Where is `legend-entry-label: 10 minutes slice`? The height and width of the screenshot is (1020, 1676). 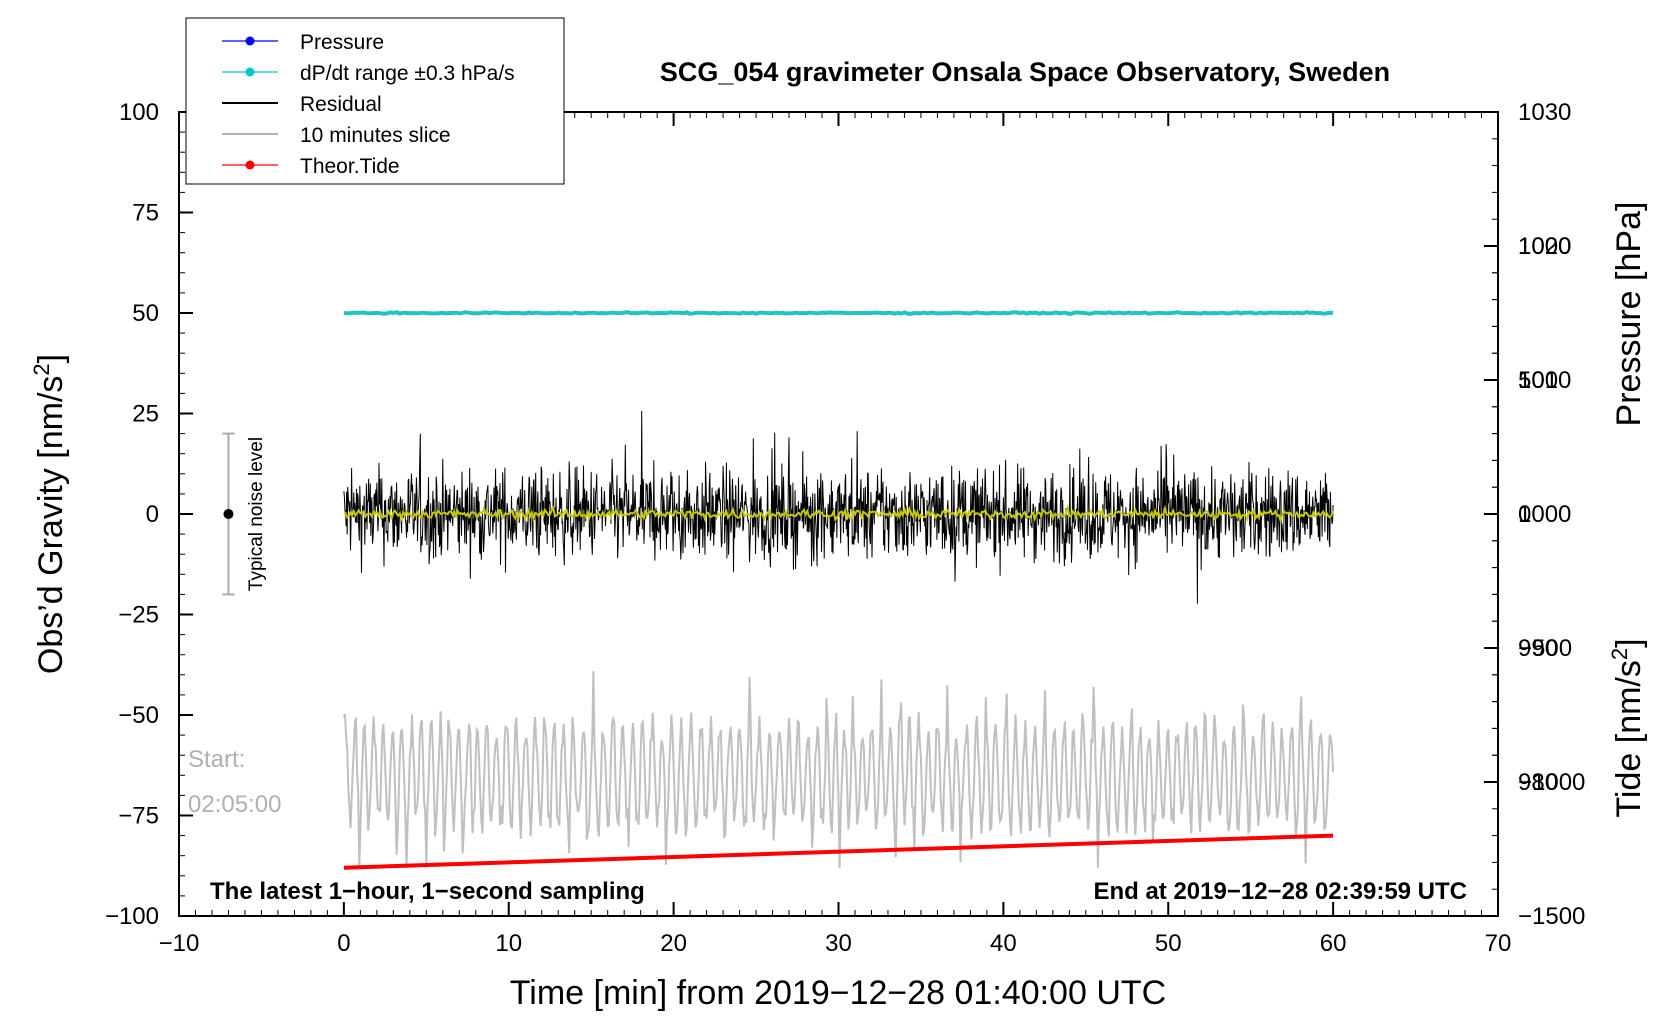
legend-entry-label: 10 minutes slice is located at coordinates (375, 135).